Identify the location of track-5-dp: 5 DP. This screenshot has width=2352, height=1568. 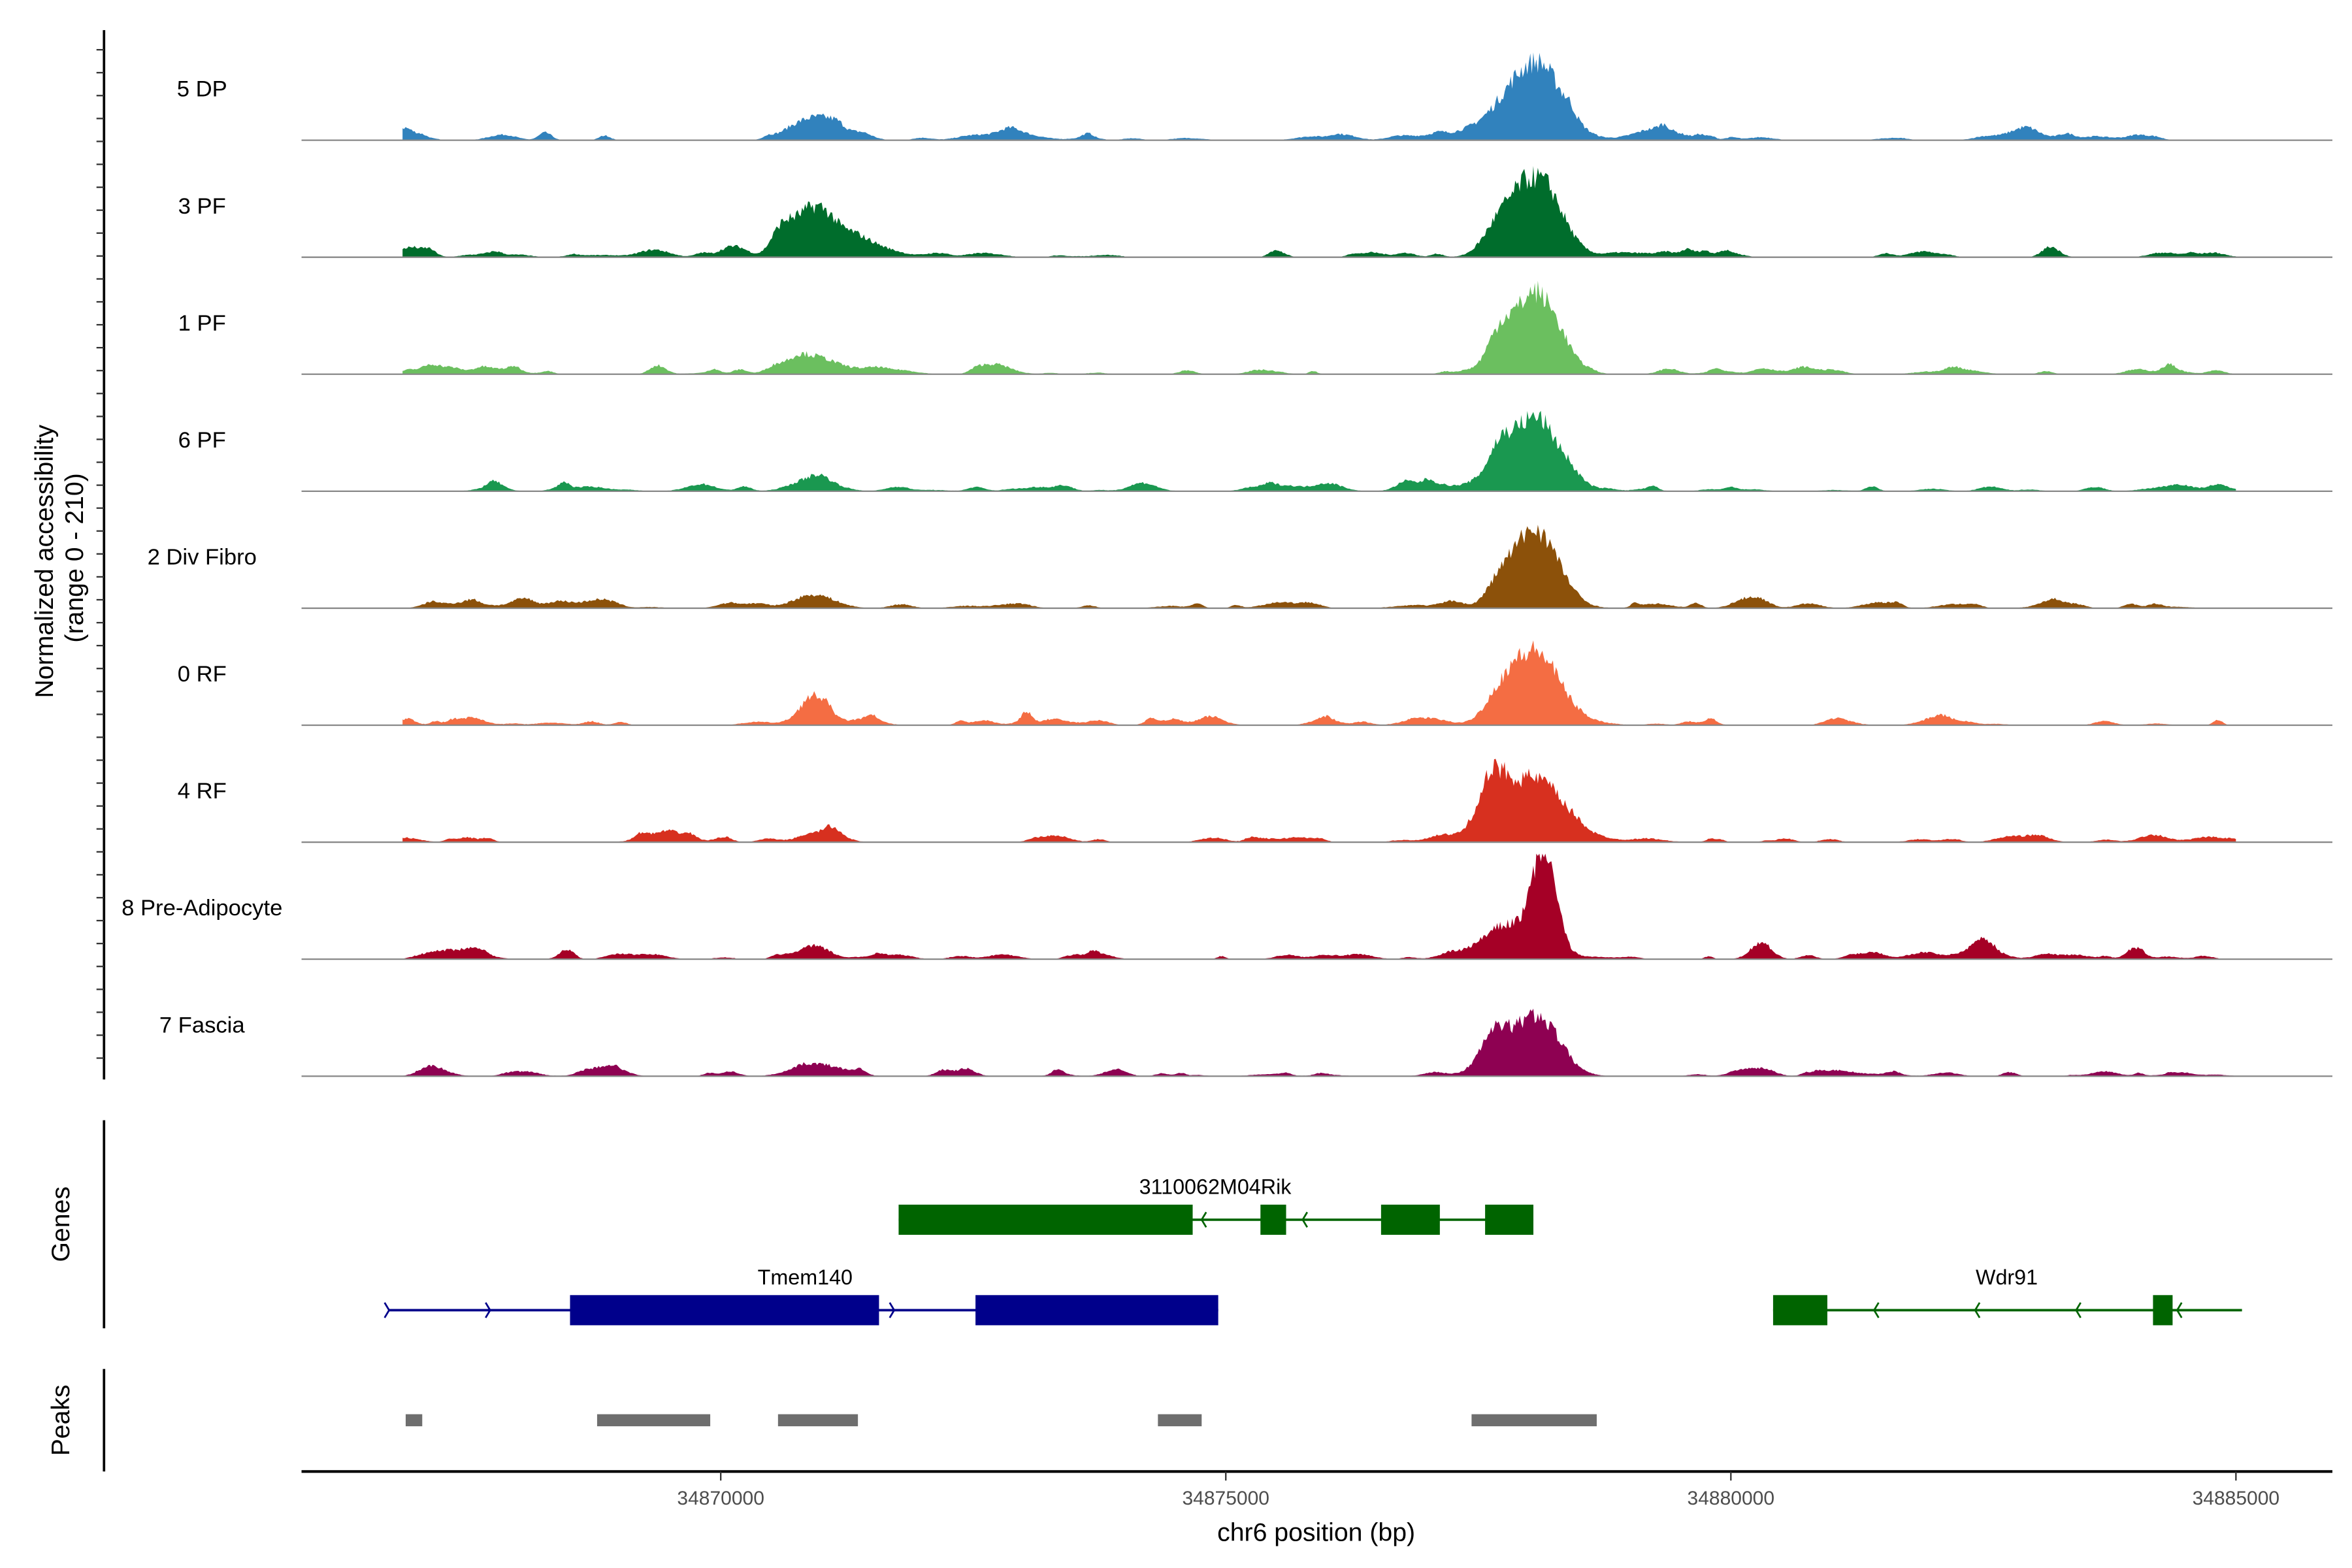
(1254, 96).